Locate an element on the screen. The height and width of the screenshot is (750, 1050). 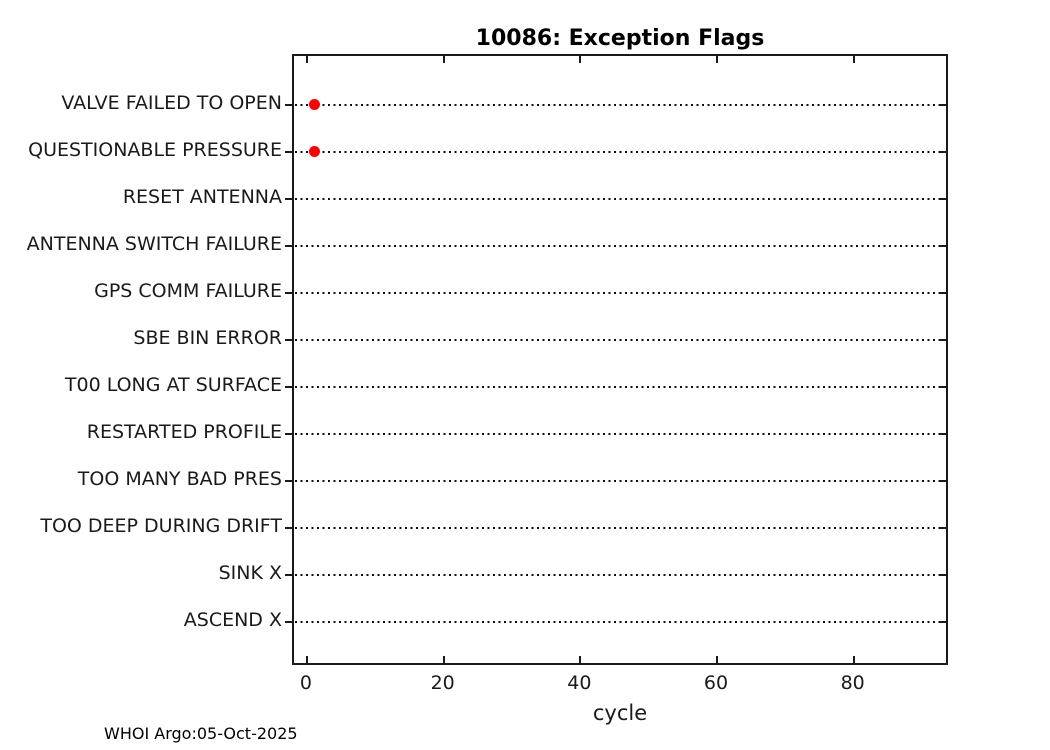
y-category-label: ASCEND X is located at coordinates (232, 619).